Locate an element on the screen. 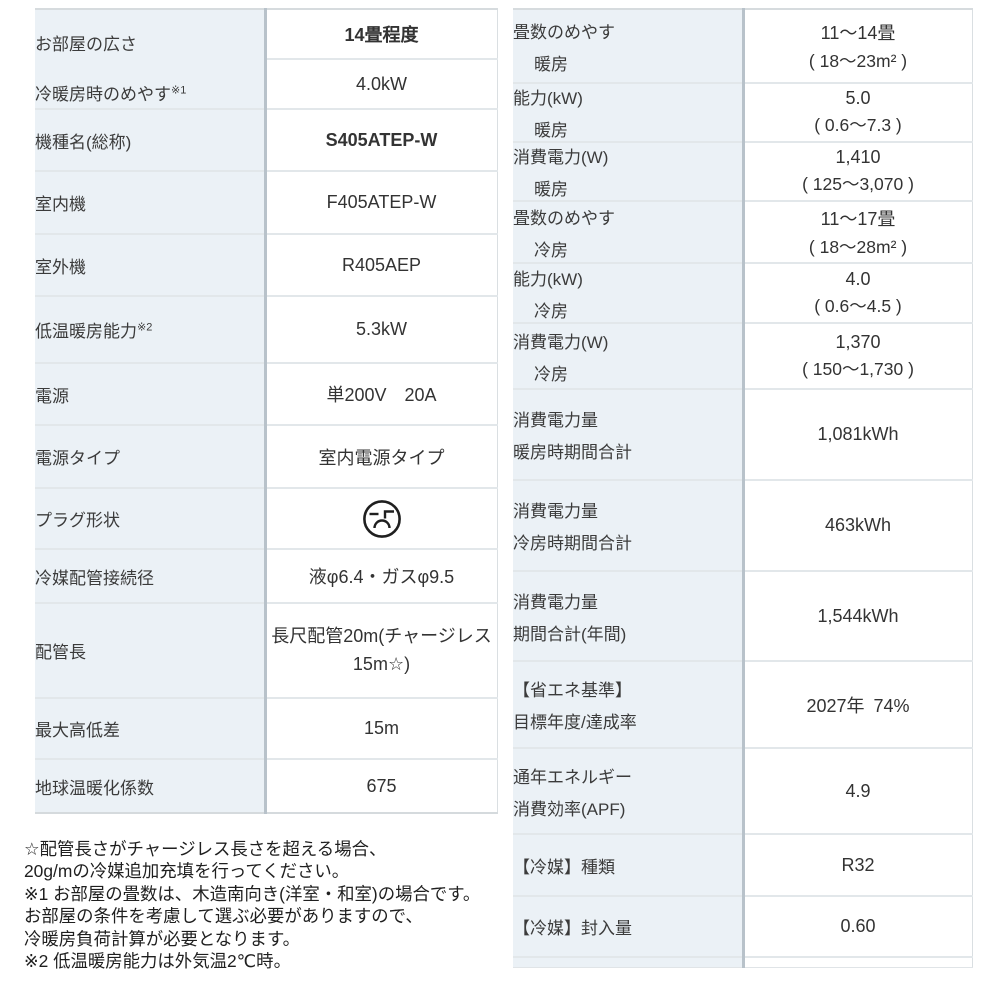  row-tatami-cooling: 畳数のめやす 冷房 11〜17畳 ( 18〜28m² ) is located at coordinates (742, 232).